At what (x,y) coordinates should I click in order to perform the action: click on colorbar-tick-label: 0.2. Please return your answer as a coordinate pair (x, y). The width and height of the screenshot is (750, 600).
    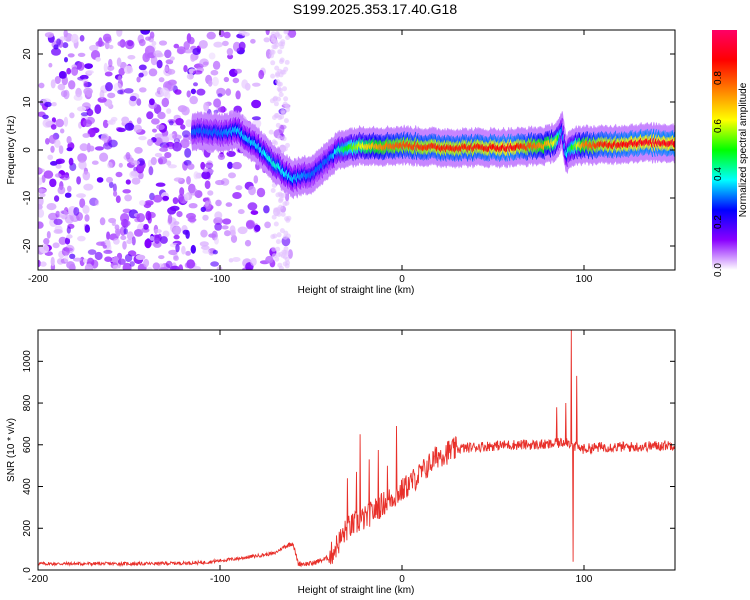
    Looking at the image, I should click on (718, 222).